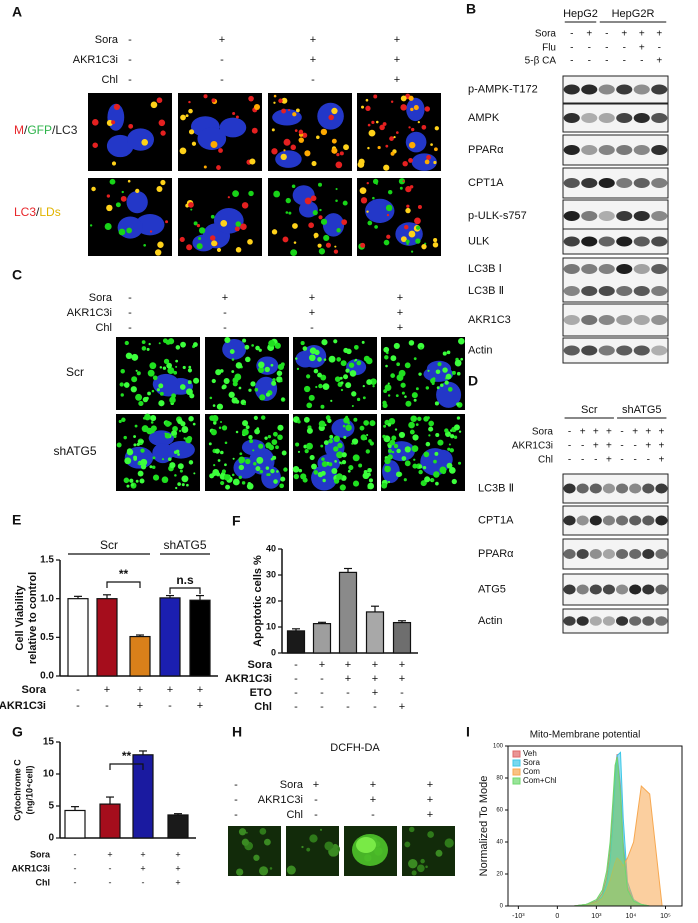 This screenshot has width=698, height=923. I want to click on bar, so click(402, 637).